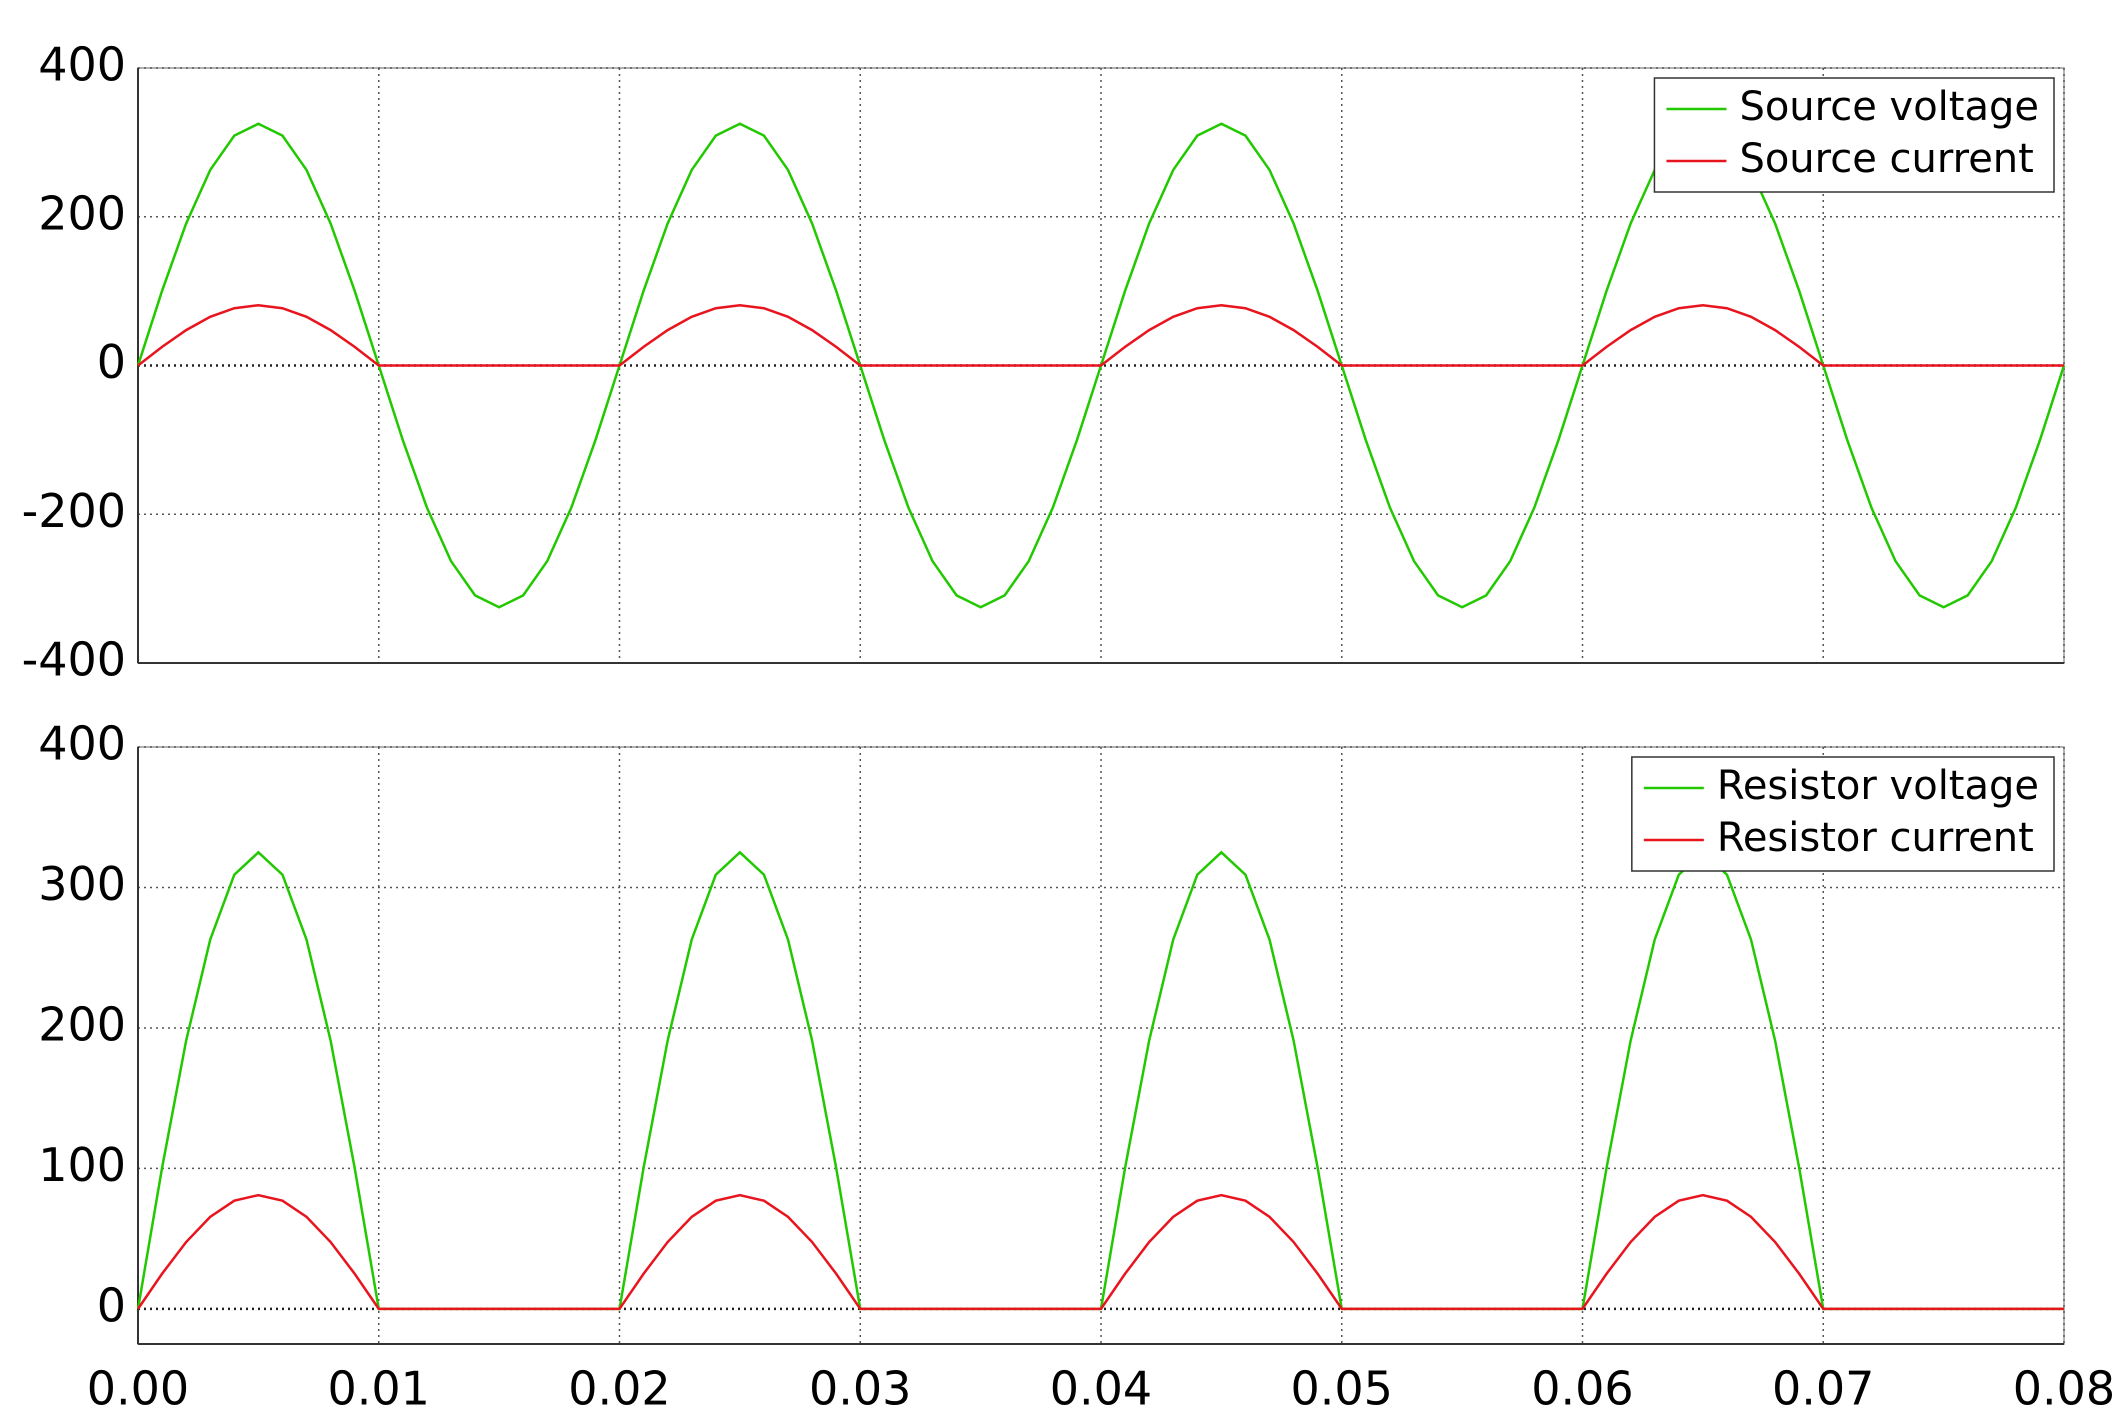 Image resolution: width=2126 pixels, height=1417 pixels. Describe the element at coordinates (1889, 107) in the screenshot. I see `legend-label: Source voltage` at that location.